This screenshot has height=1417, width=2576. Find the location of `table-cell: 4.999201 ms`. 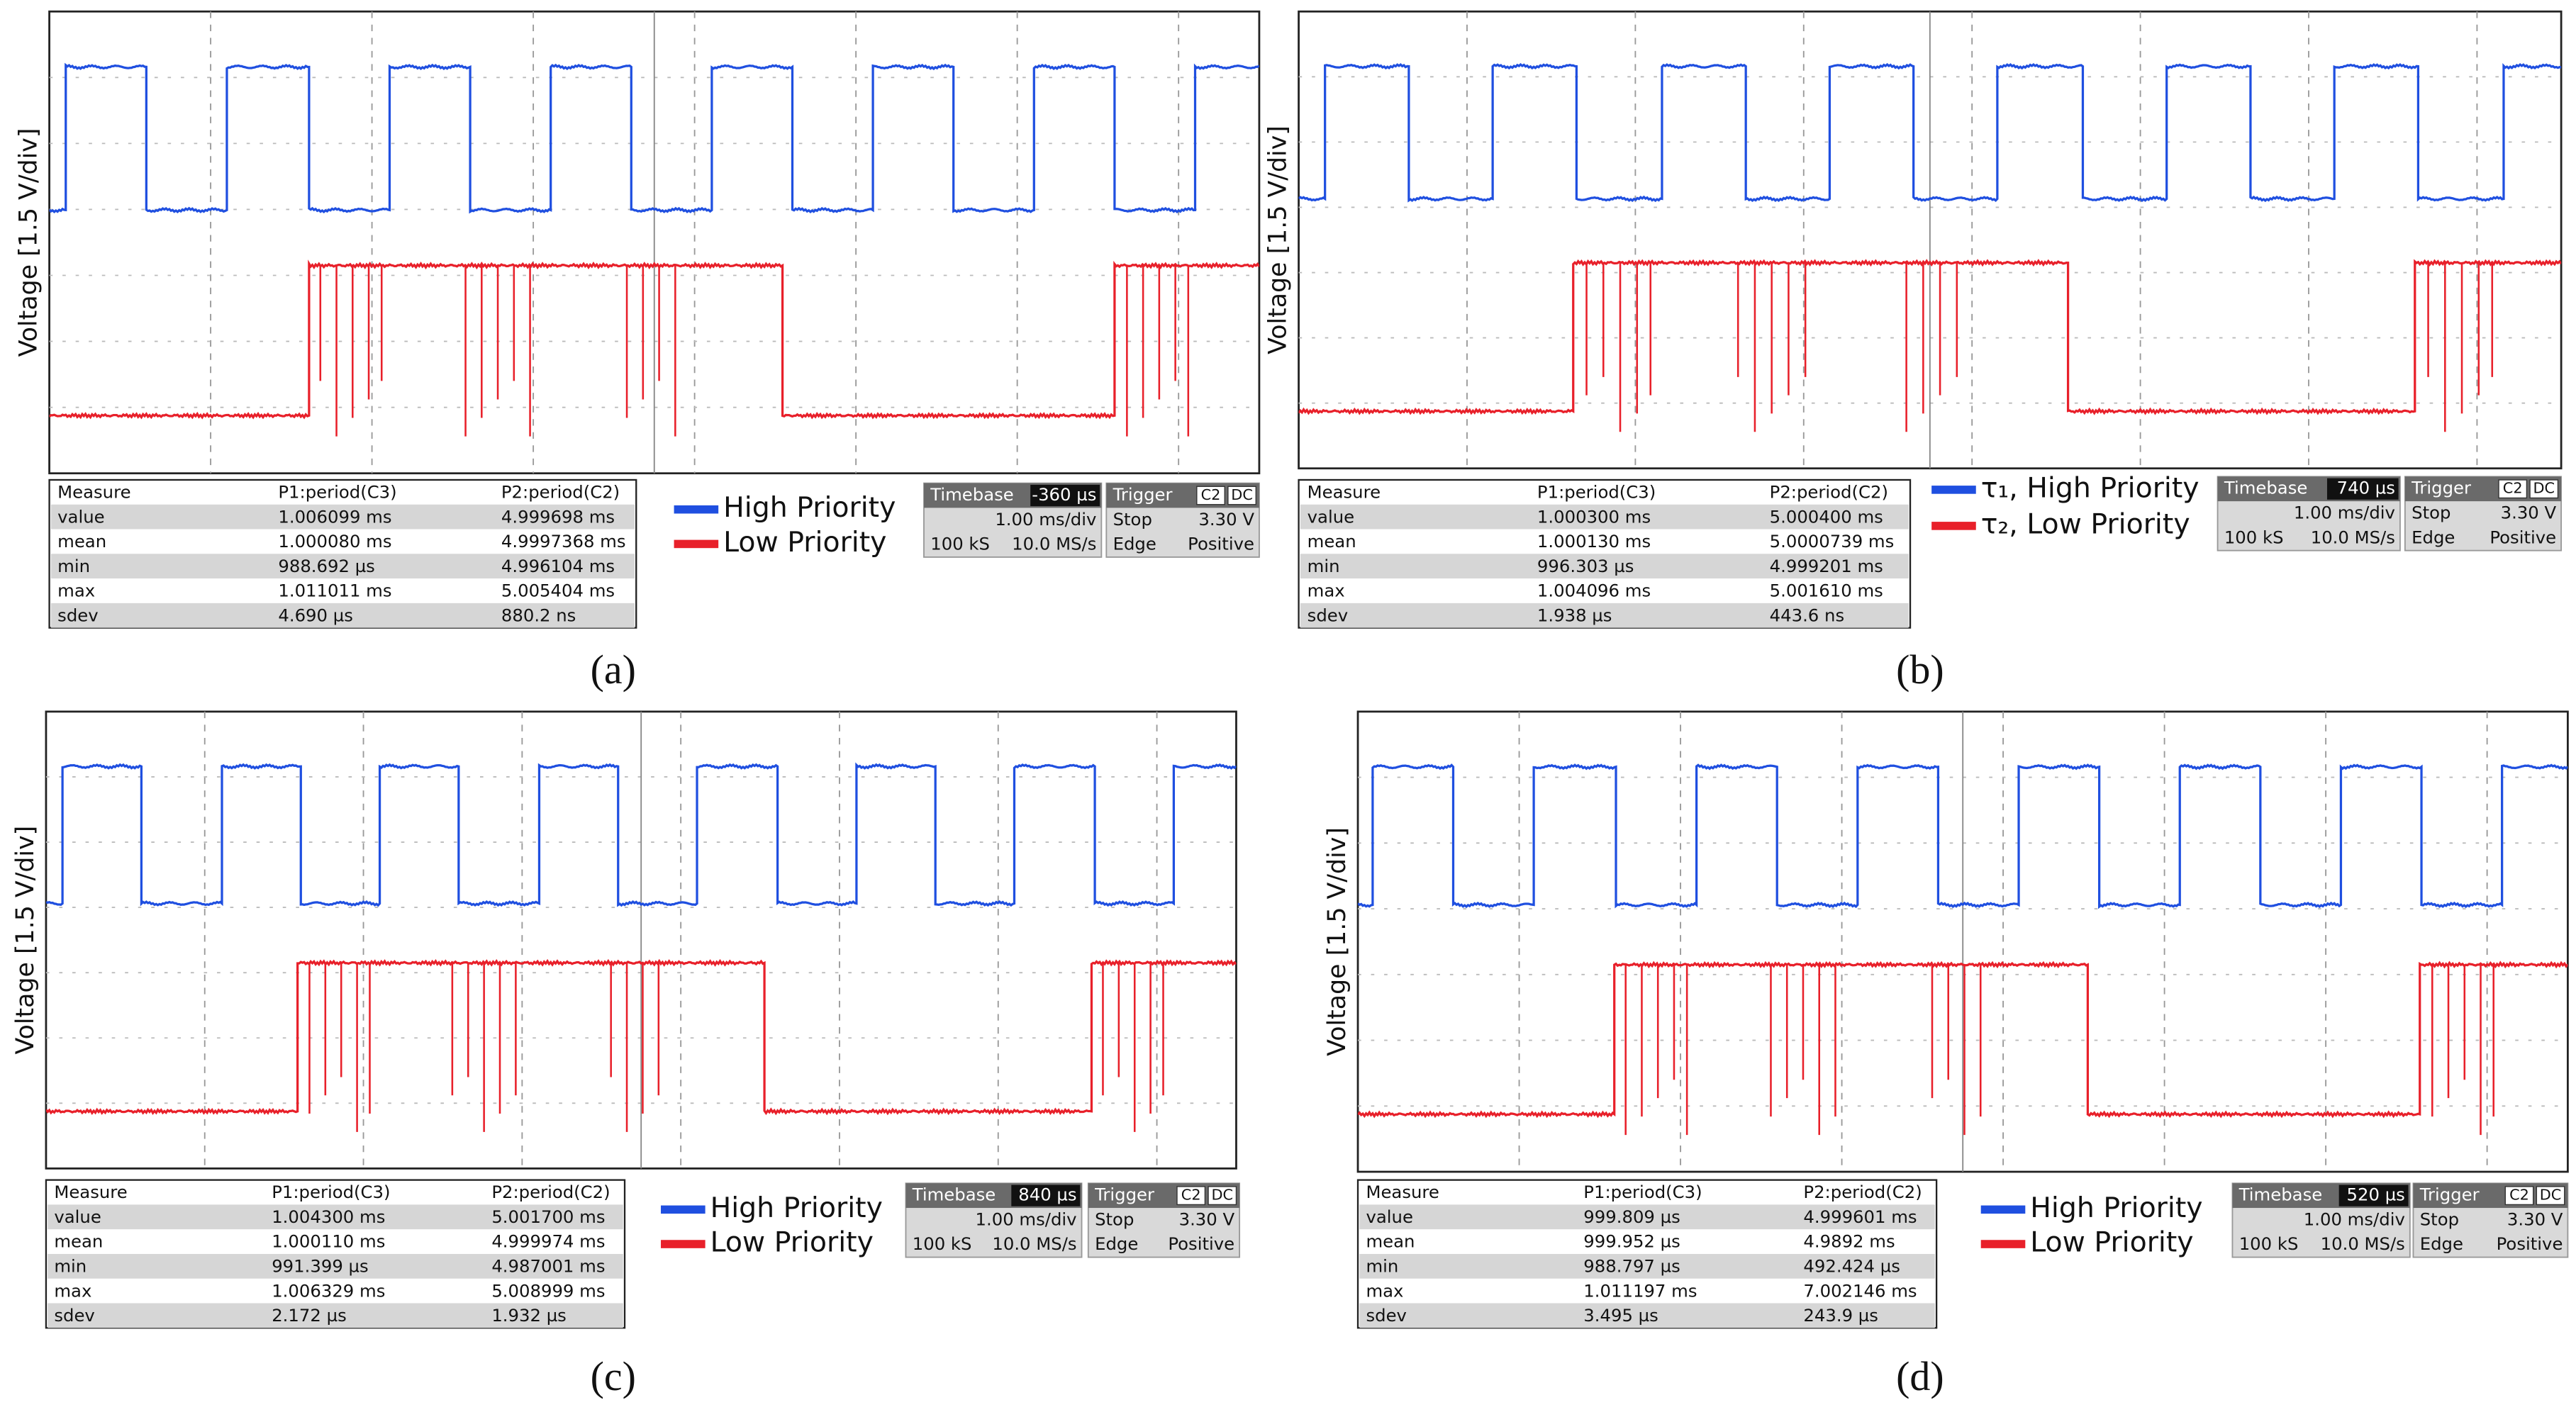

table-cell: 4.999201 ms is located at coordinates (1826, 566).